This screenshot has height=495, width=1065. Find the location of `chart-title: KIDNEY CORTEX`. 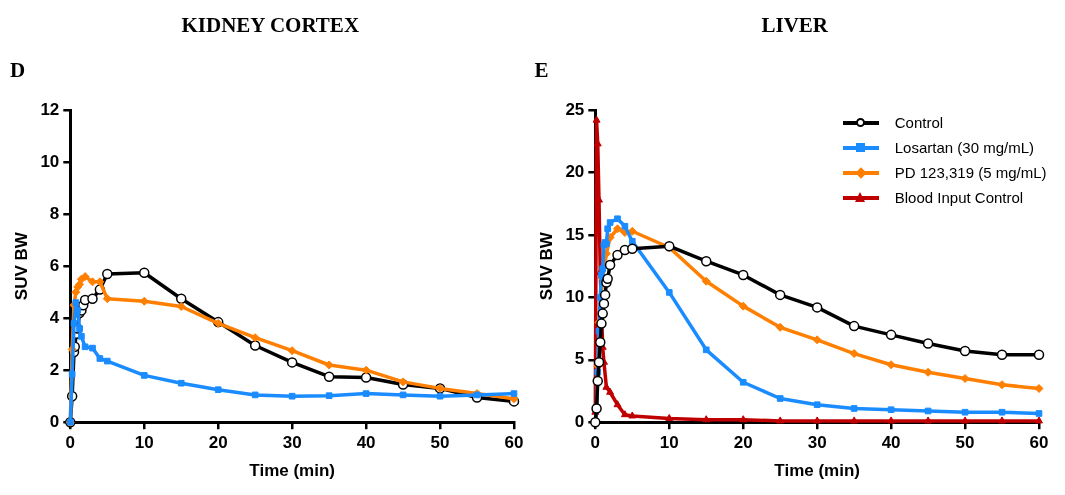

chart-title: KIDNEY CORTEX is located at coordinates (270, 25).